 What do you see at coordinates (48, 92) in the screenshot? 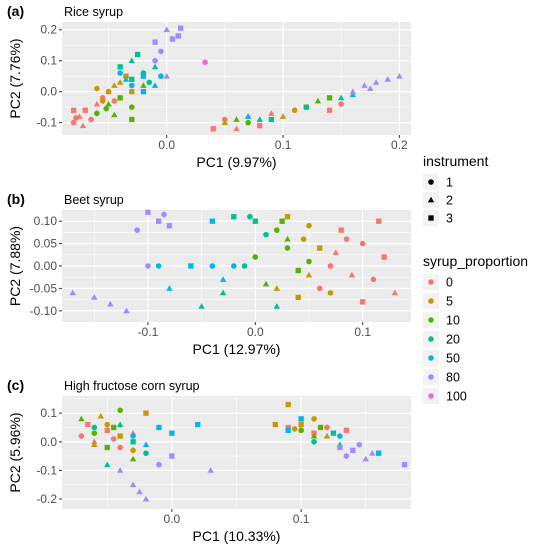
I see `y-tick-label: 0.0` at bounding box center [48, 92].